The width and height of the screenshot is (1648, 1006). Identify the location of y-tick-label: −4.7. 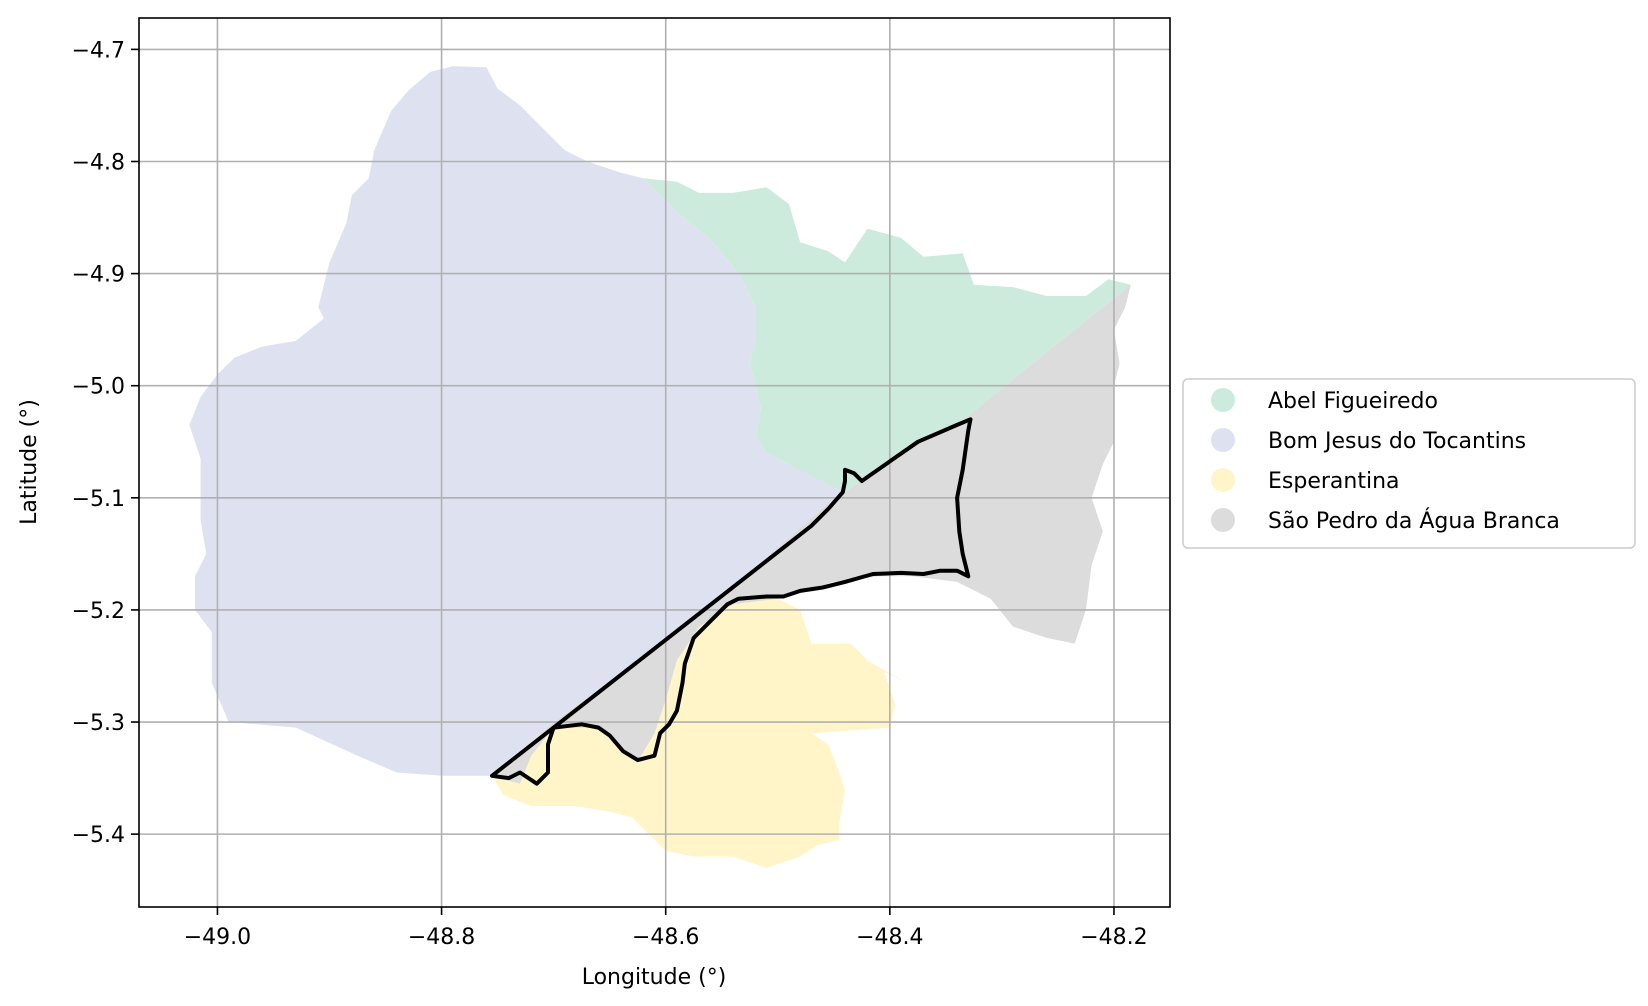
(98, 50).